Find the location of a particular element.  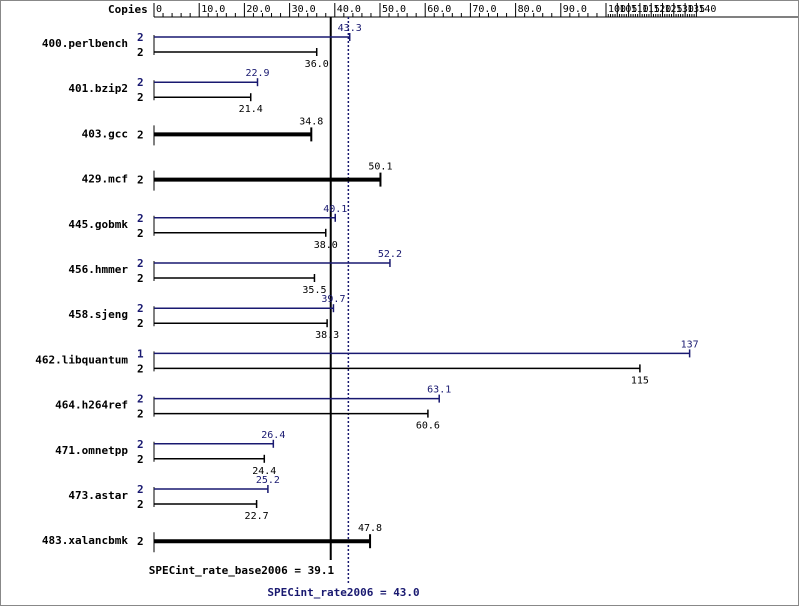

base-value-label: 22.7 is located at coordinates (257, 516).